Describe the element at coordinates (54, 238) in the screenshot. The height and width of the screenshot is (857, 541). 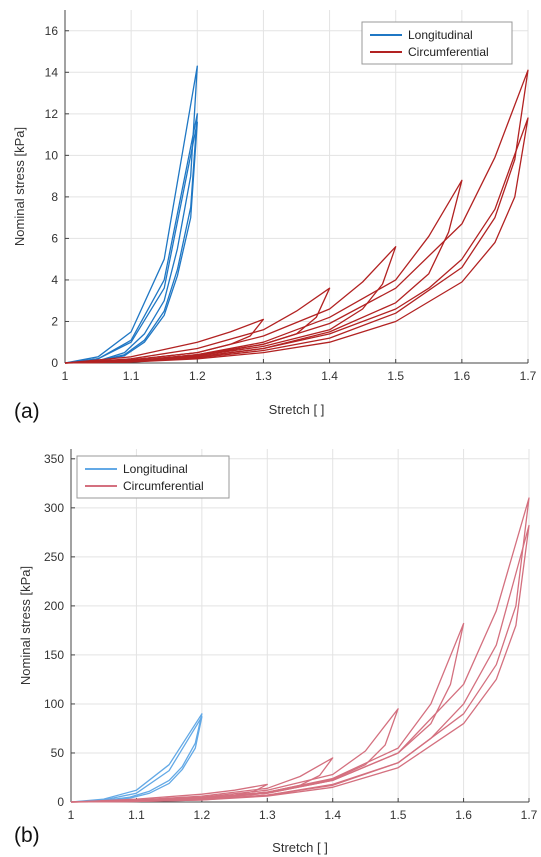
I see `y-tick-label: 6` at that location.